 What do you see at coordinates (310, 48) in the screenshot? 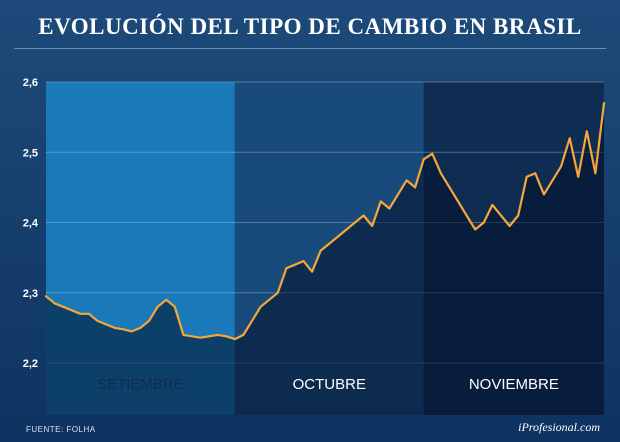
I see `title-divider` at bounding box center [310, 48].